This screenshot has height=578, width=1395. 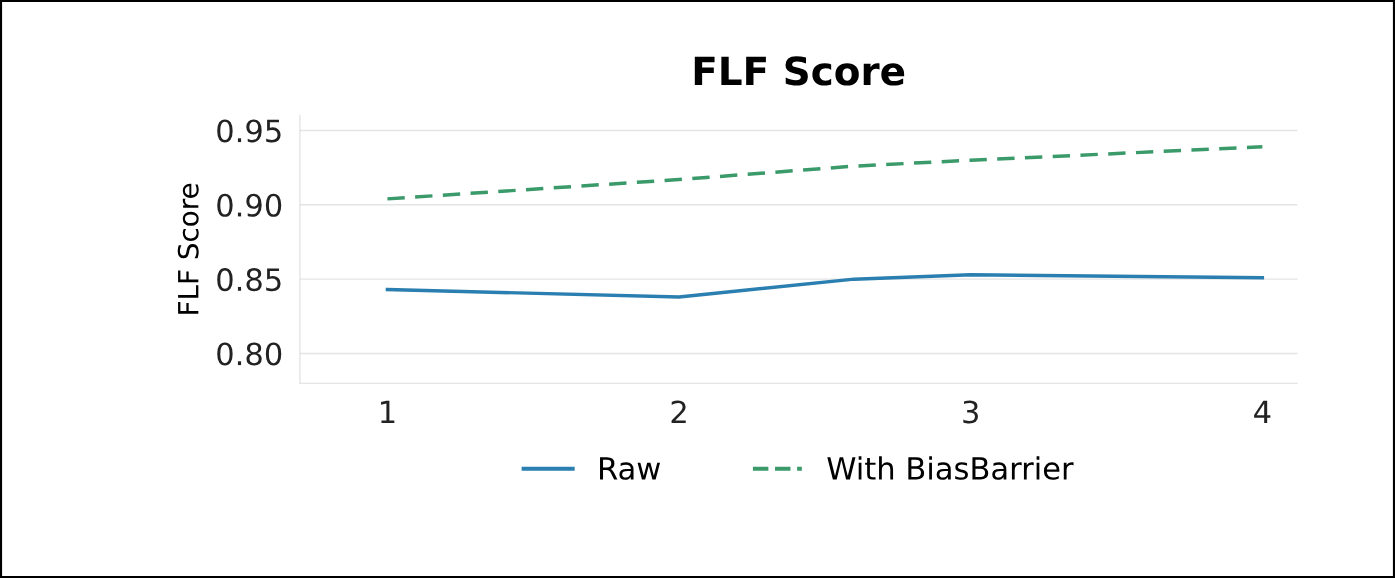 What do you see at coordinates (950, 468) in the screenshot?
I see `legend-label: With BiasBarrier` at bounding box center [950, 468].